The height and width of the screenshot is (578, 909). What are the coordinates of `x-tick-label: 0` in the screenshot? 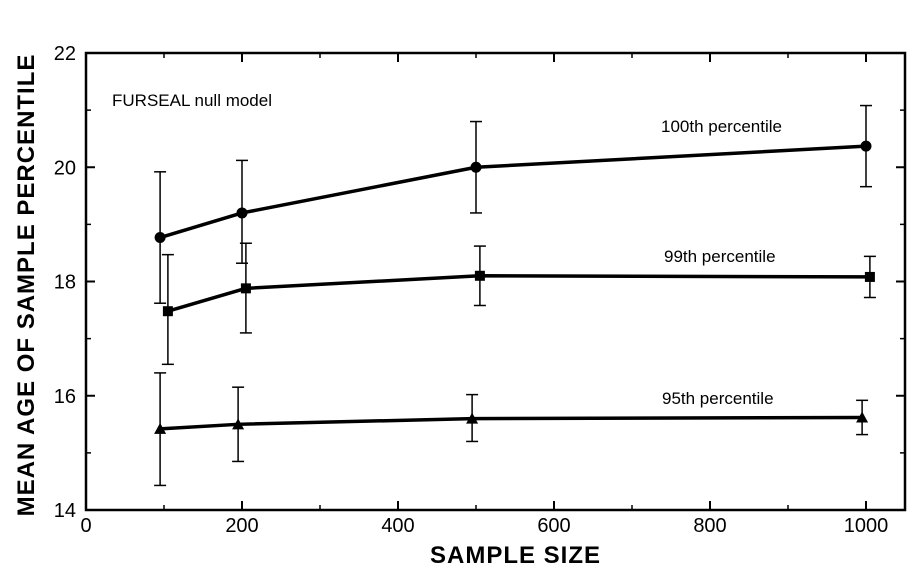 It's located at (85, 526).